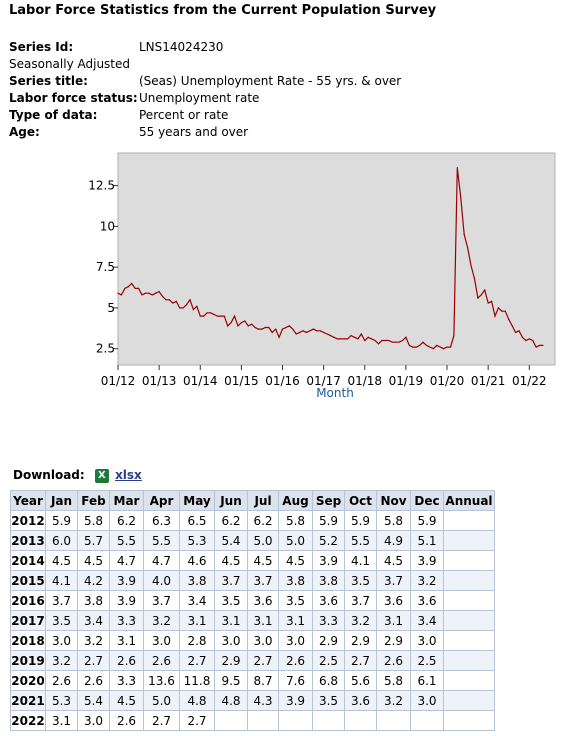 This screenshot has width=561, height=736. What do you see at coordinates (295, 520) in the screenshot?
I see `value-cell: 5.8` at bounding box center [295, 520].